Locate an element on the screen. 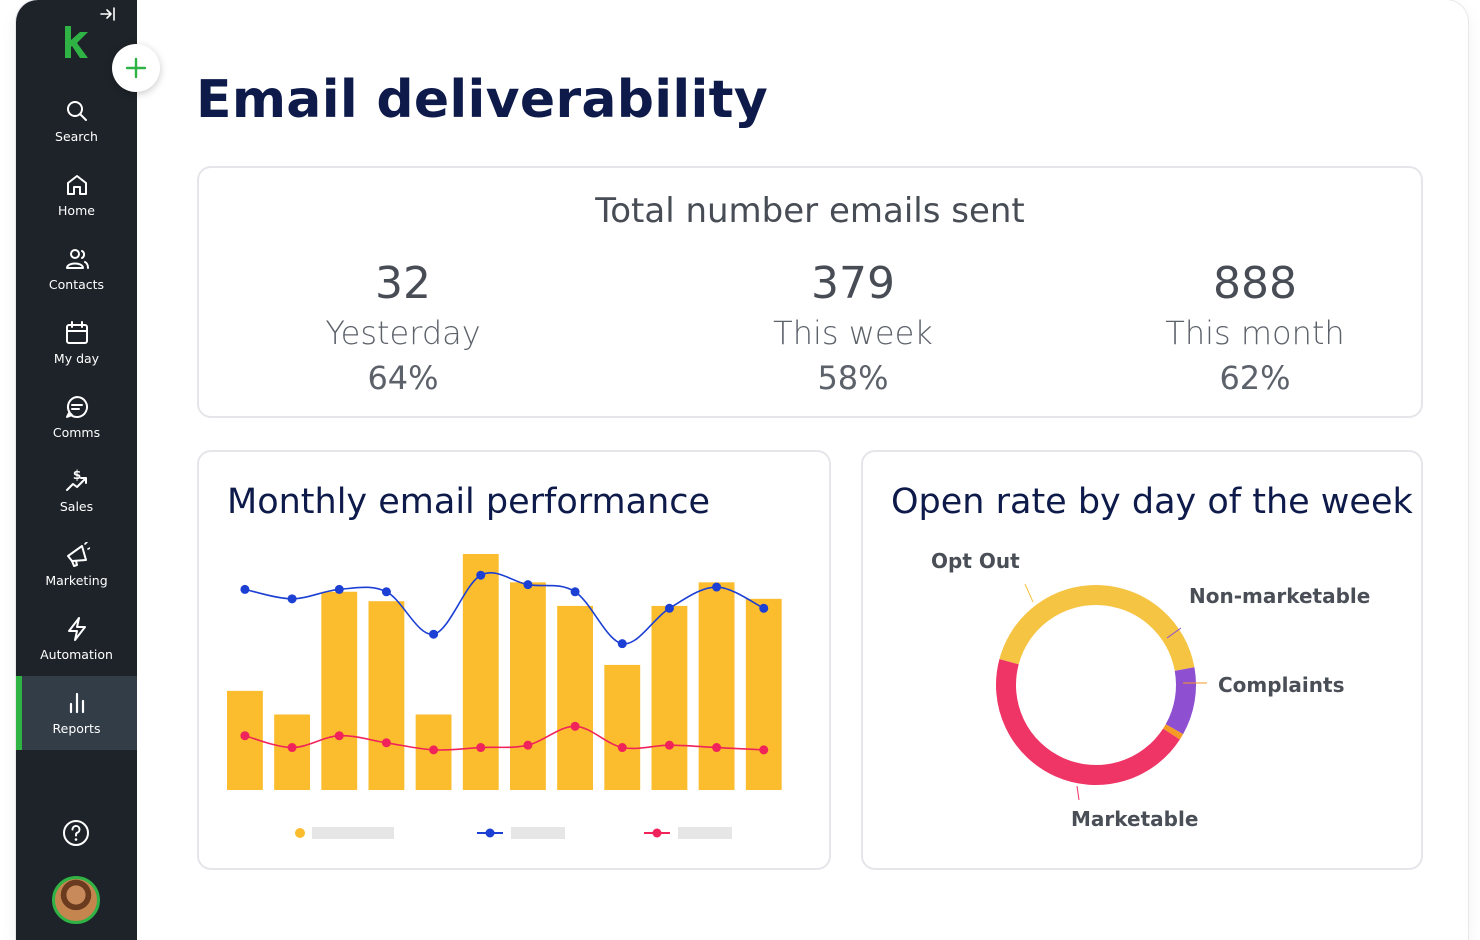 Image resolution: width=1480 pixels, height=940 pixels. sidebar-item-label: Comms is located at coordinates (76, 432).